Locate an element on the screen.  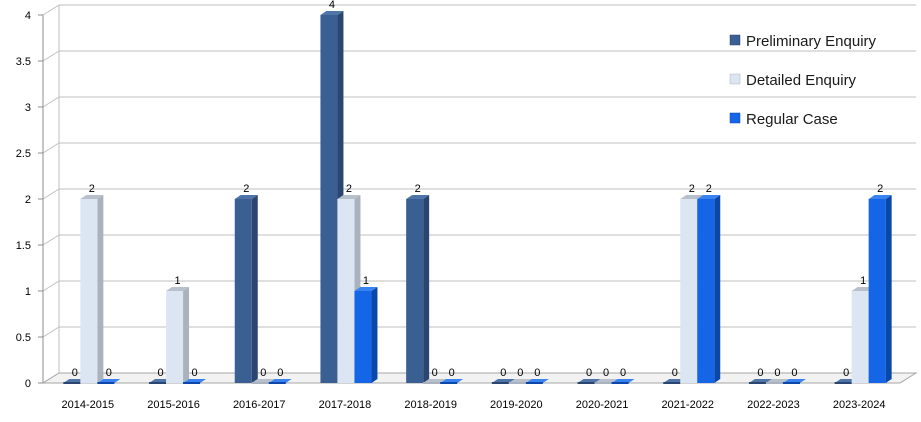
y-tick-label: 1 is located at coordinates (28, 292).